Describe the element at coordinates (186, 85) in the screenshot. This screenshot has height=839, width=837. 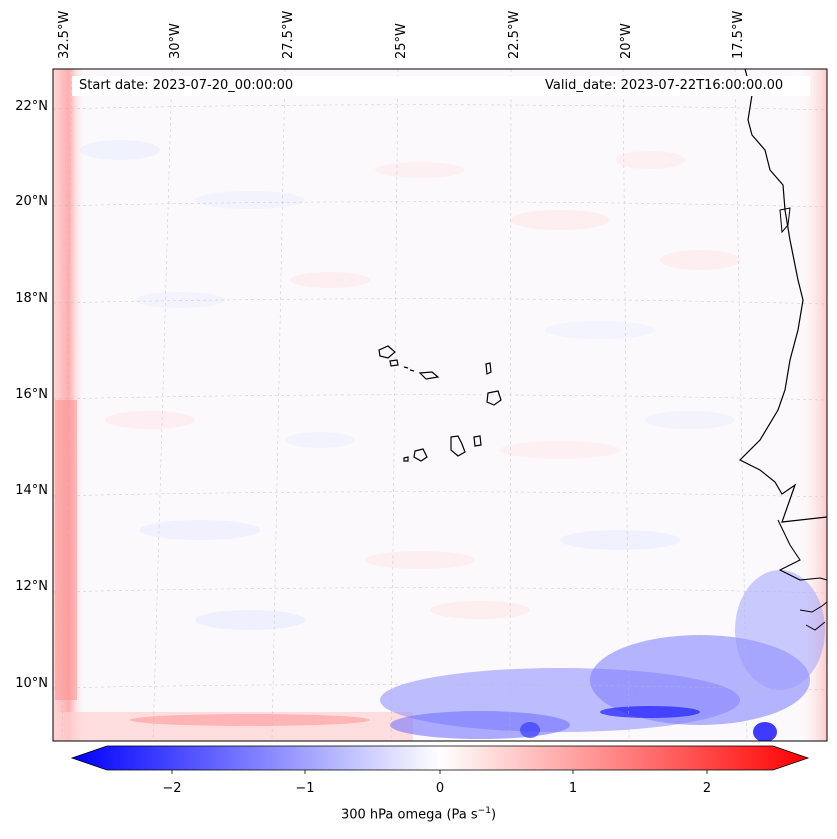
I see `start-date-label: Start date: 2023-07-20_00:00:00` at that location.